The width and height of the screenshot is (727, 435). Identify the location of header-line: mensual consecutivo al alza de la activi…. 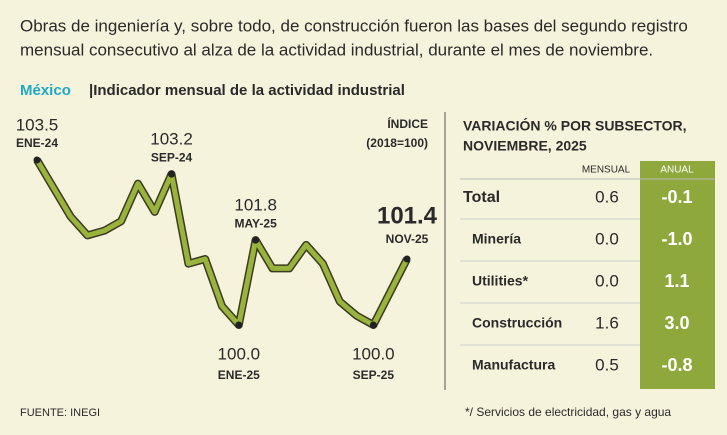
(336, 49).